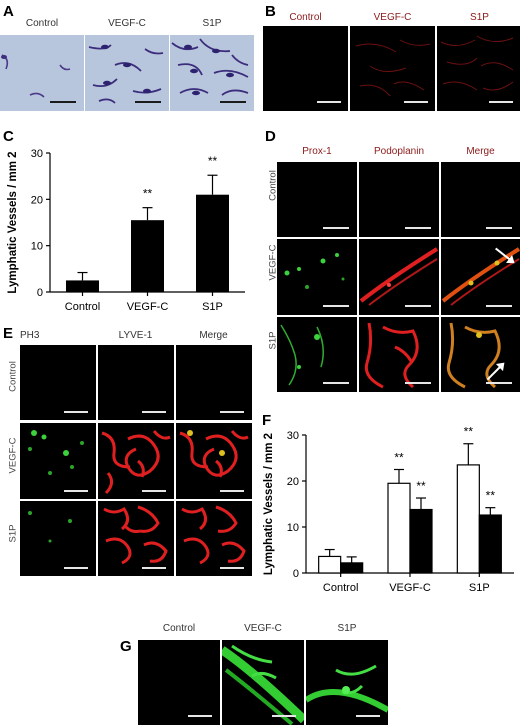 Image resolution: width=520 pixels, height=727 pixels. Describe the element at coordinates (58, 382) in the screenshot. I see `panel-e-image-control-ph3` at that location.